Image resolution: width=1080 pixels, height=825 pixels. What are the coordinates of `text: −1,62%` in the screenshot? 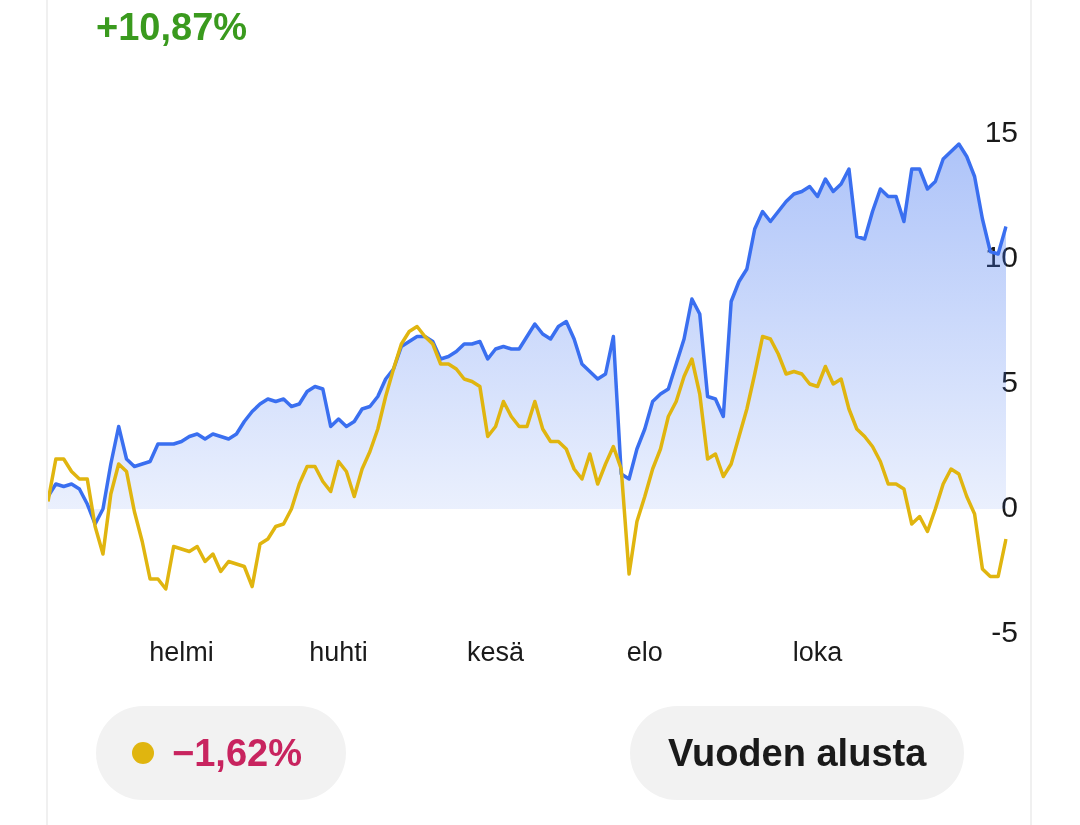 It's located at (237, 753).